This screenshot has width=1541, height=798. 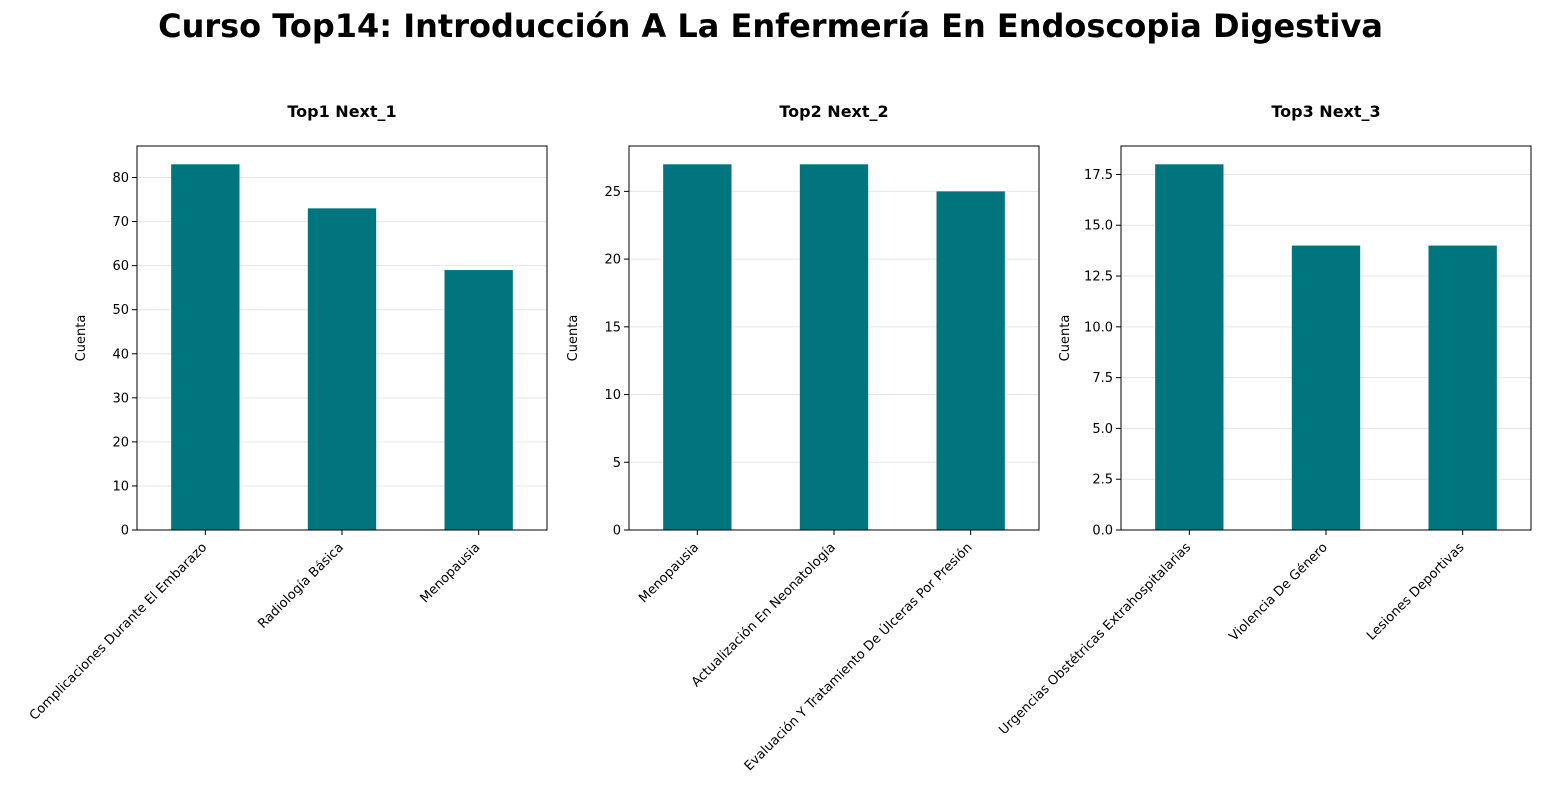 I want to click on panel-3-xtick-label: Lesiones Deportivas, so click(x=1416, y=592).